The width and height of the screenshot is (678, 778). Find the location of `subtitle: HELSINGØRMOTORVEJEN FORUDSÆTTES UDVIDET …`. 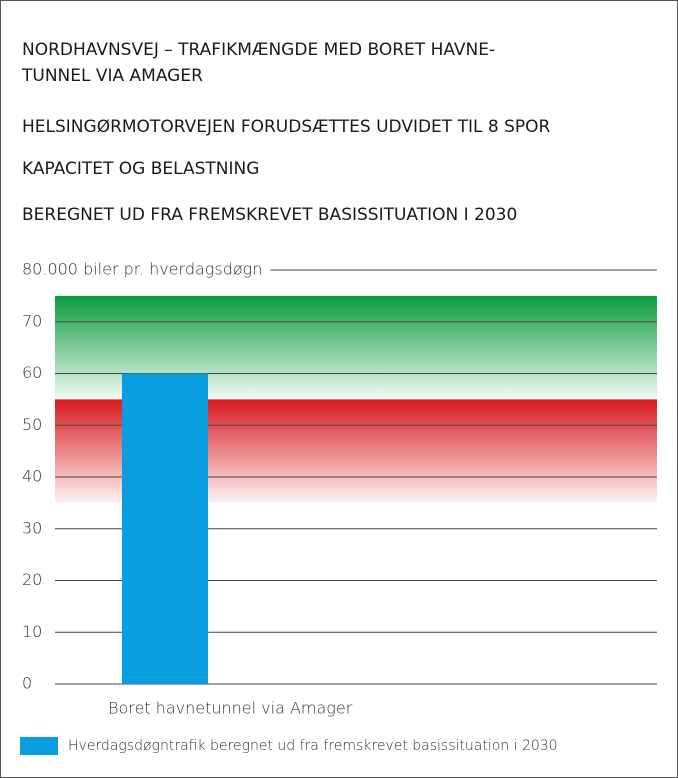

subtitle: HELSINGØRMOTORVEJEN FORUDSÆTTES UDVIDET … is located at coordinates (286, 127).